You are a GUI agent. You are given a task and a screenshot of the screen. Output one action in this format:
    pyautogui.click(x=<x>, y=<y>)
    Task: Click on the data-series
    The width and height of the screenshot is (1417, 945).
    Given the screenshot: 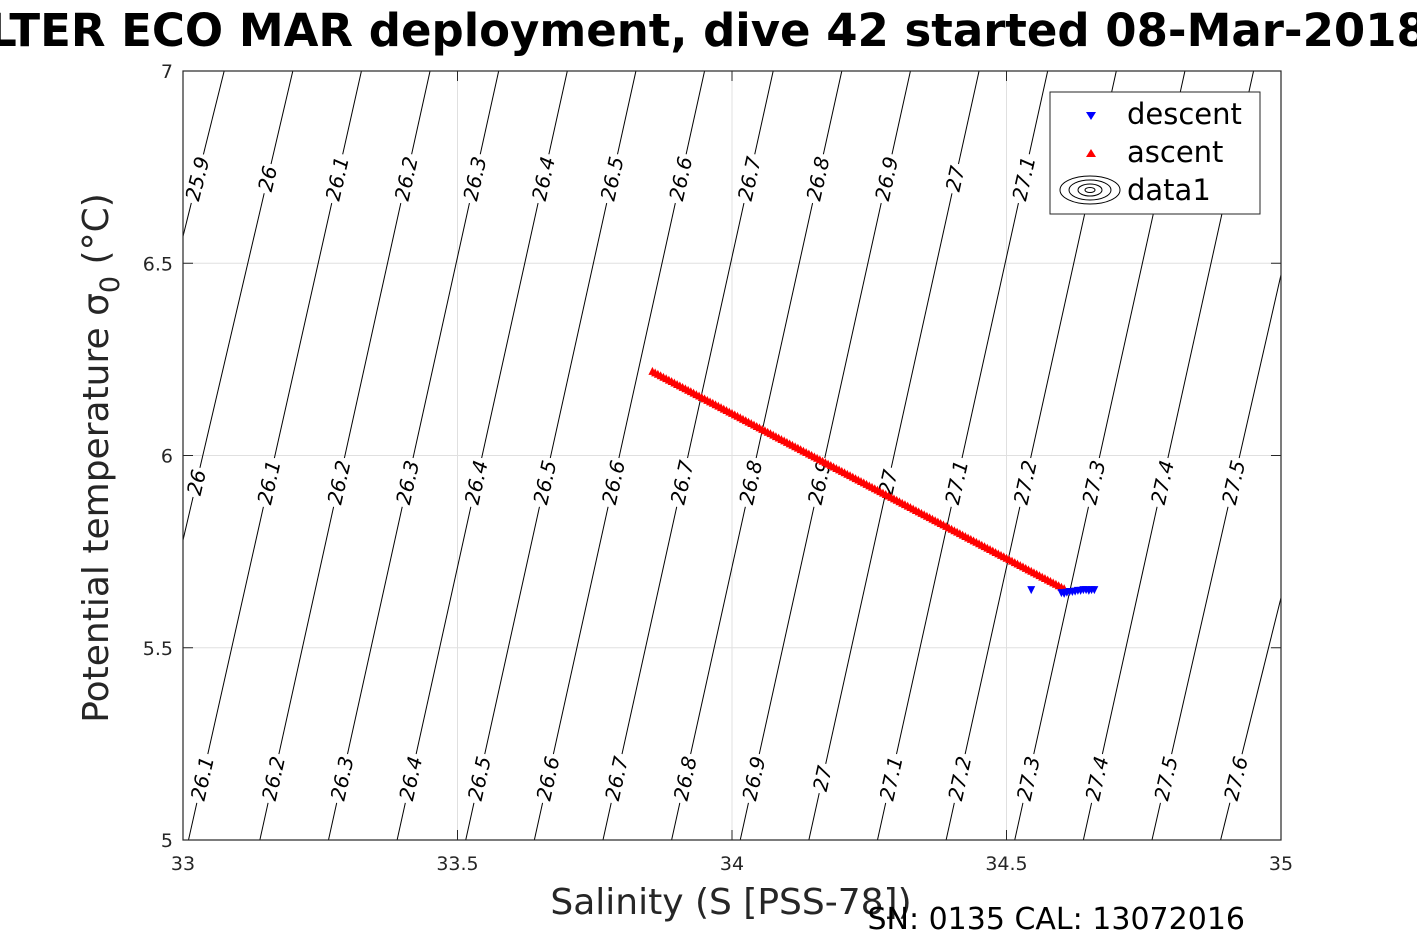 What is the action you would take?
    pyautogui.click(x=873, y=482)
    